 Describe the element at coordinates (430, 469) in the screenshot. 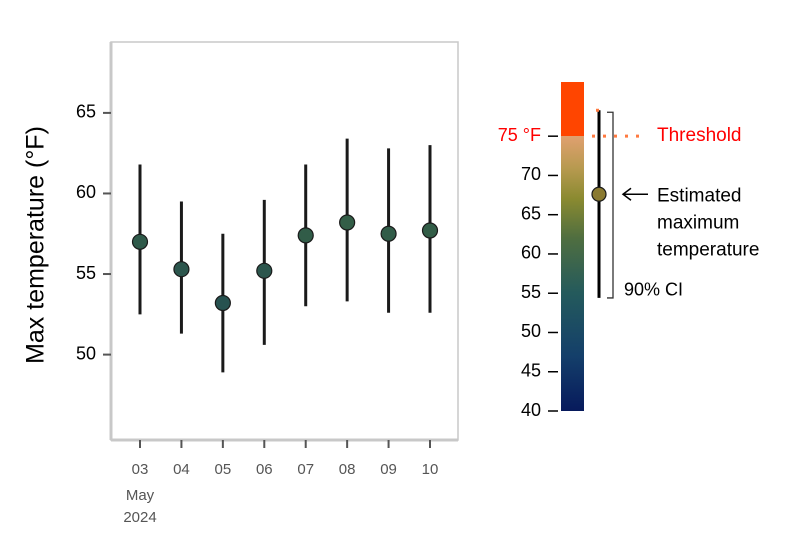

I see `x-tick-label: 10` at that location.